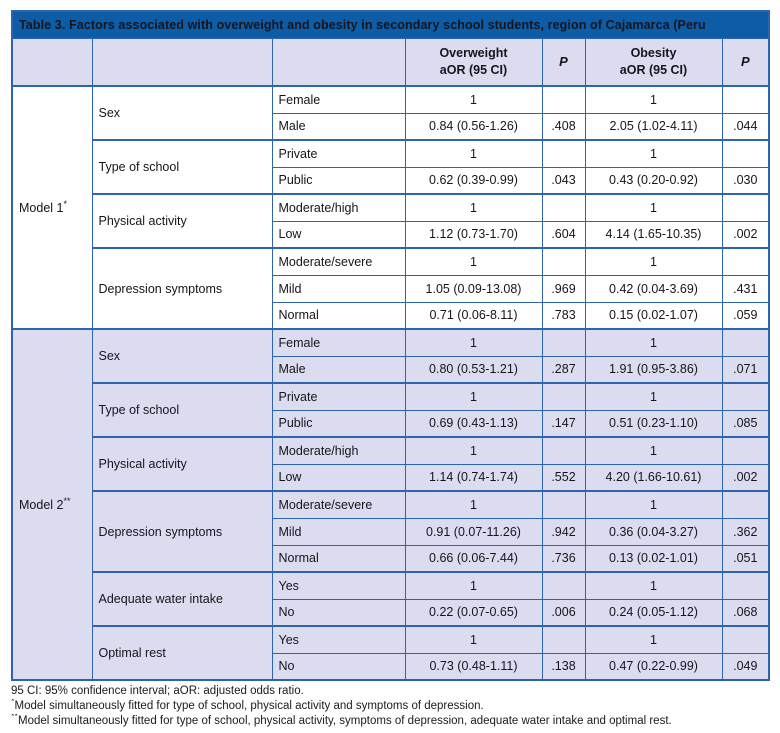 This screenshot has width=780, height=733. Describe the element at coordinates (745, 180) in the screenshot. I see `obesity-p-cell: .030` at that location.